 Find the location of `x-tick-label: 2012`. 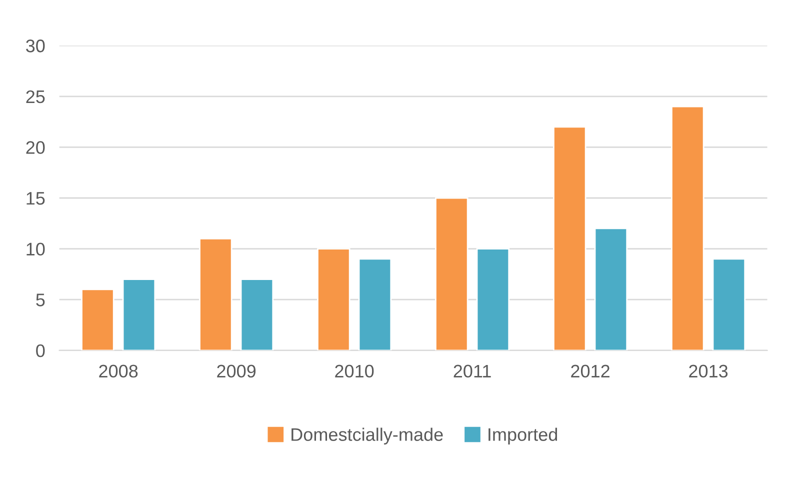

x-tick-label: 2012 is located at coordinates (590, 371).